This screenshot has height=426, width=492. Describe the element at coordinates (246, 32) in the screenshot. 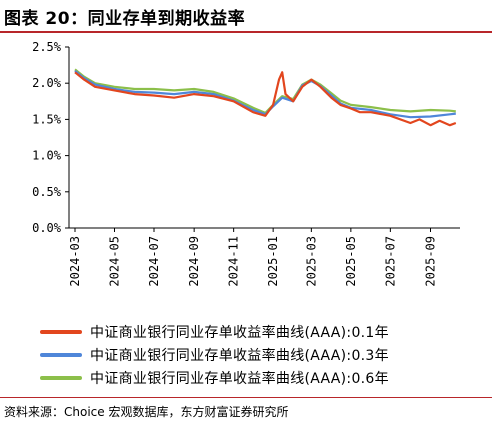

I see `title-divider` at that location.